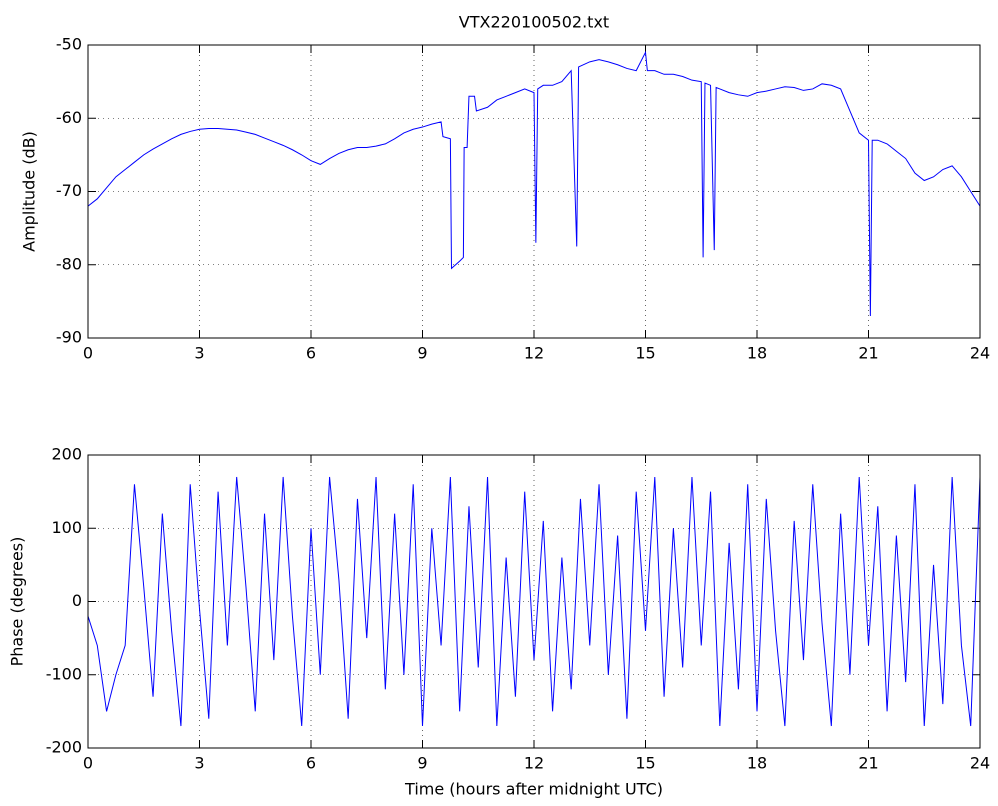 This screenshot has width=998, height=806. Describe the element at coordinates (29, 191) in the screenshot. I see `y-axis-label: Amplitude (dB)` at that location.